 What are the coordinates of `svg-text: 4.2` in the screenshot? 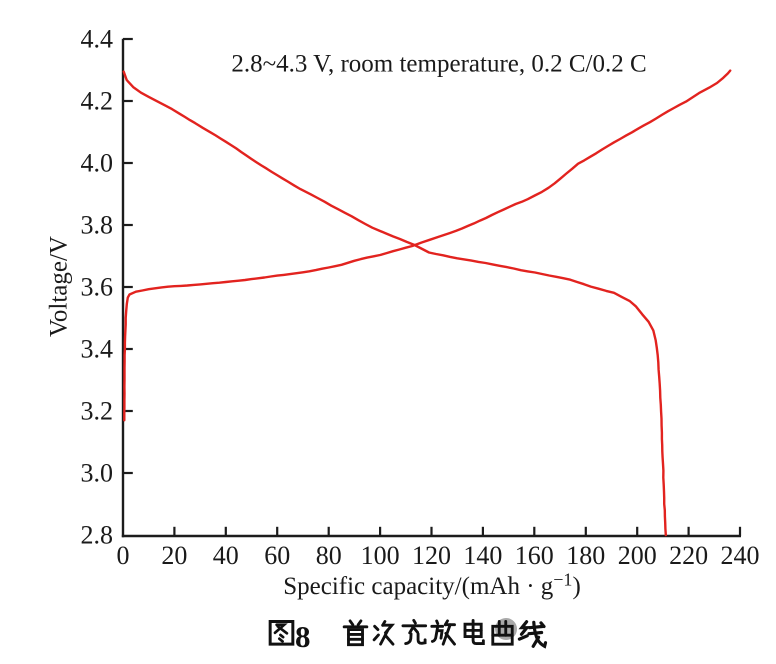 It's located at (97, 101).